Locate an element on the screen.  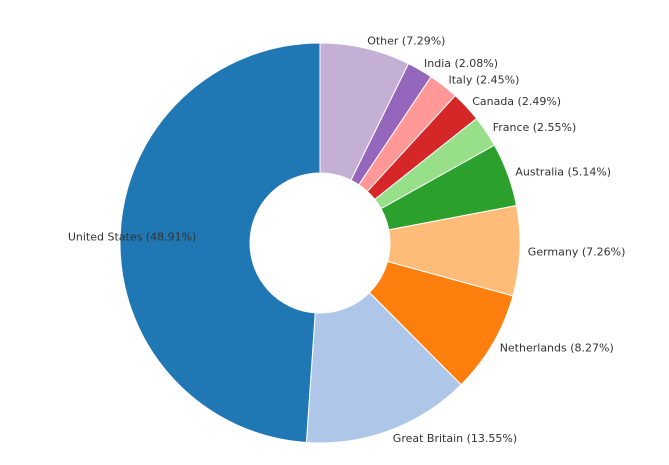
label-australia: Australia (5.14%) is located at coordinates (563, 172).